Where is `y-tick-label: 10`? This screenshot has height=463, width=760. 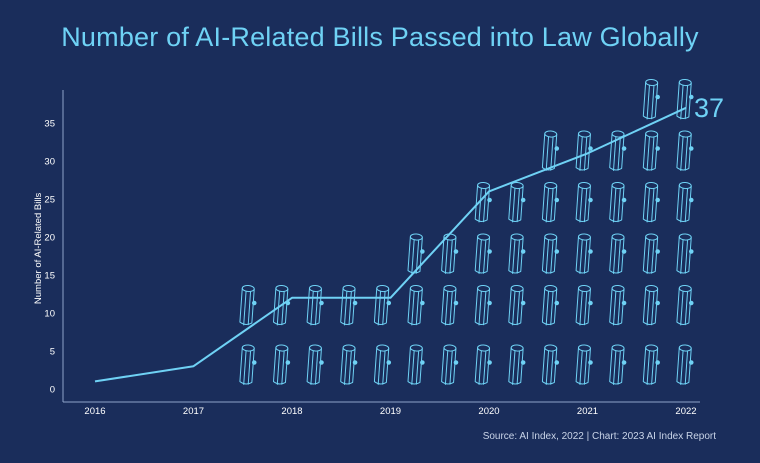
y-tick-label: 10 is located at coordinates (49, 314).